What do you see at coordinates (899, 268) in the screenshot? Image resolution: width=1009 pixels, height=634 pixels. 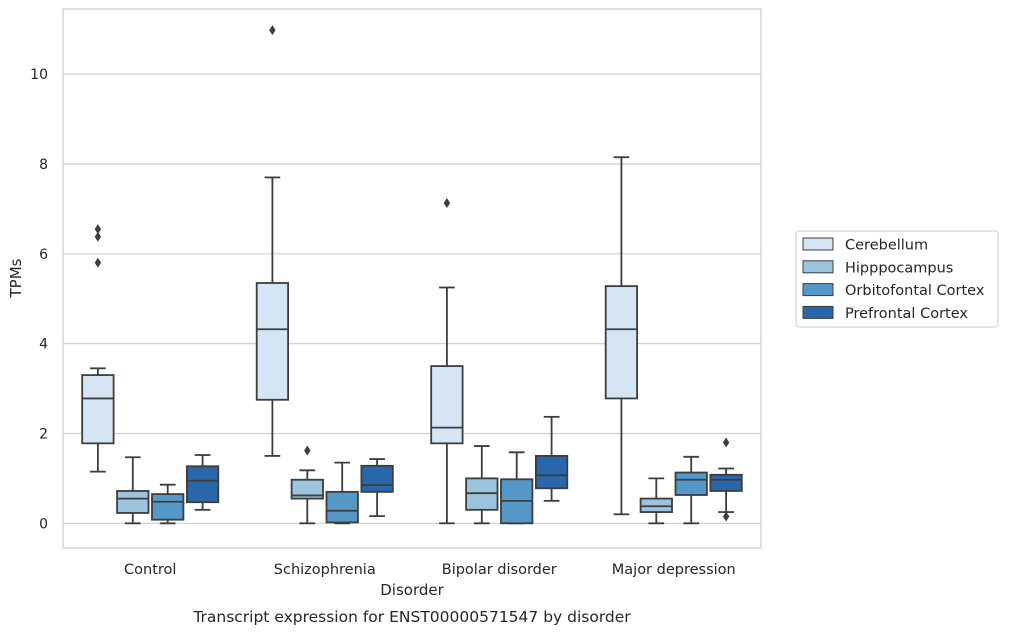 I see `legend-label: Hipppocampus` at bounding box center [899, 268].